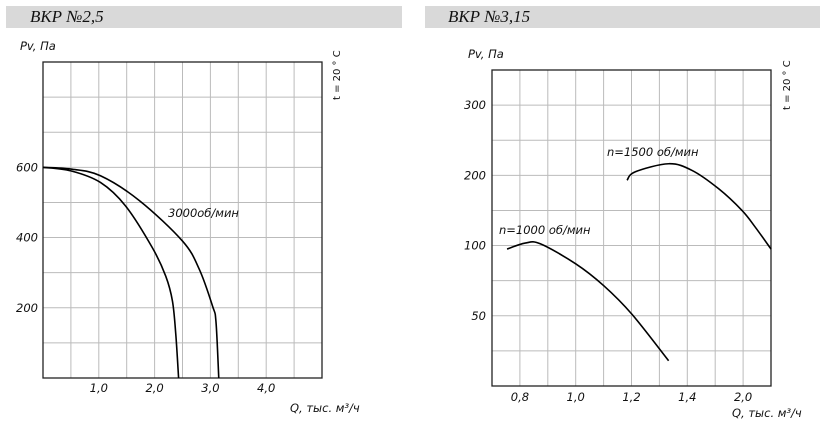 This screenshot has height=424, width=825. I want to click on header-bar-right, so click(622, 17).